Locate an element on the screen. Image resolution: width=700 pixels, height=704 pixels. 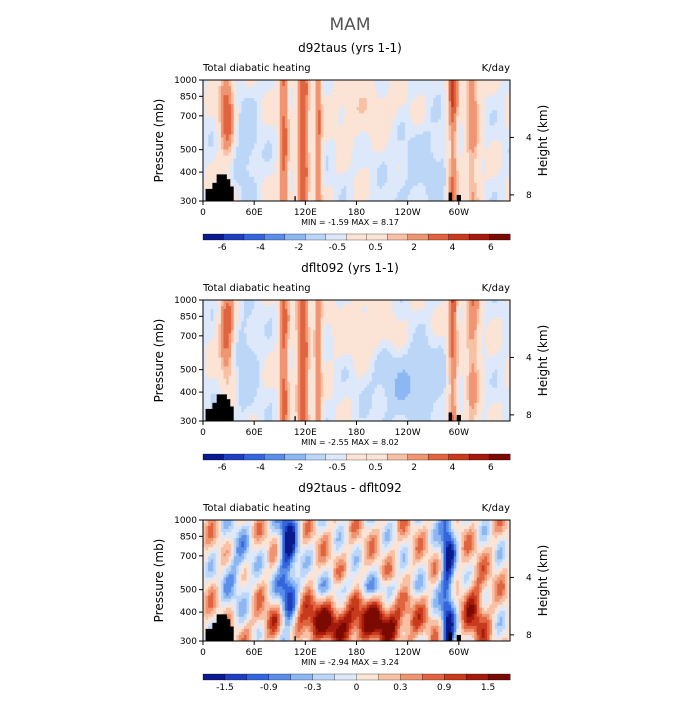
panel-subtitle-right: K/day is located at coordinates (496, 68).